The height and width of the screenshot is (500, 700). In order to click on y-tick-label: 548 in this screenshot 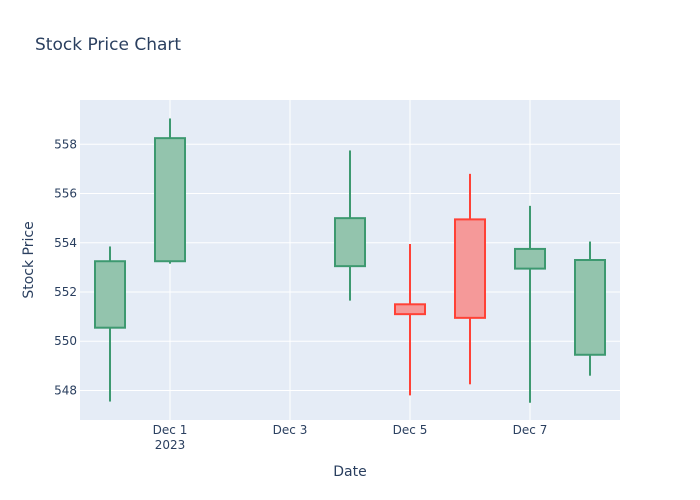, I will do `click(65, 390)`.